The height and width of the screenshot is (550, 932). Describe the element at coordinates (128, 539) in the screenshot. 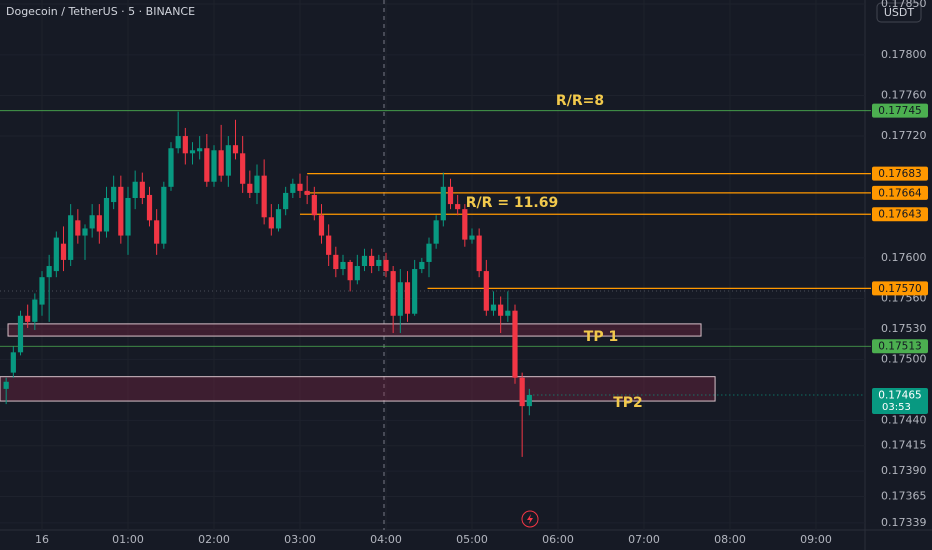

I see `x-tick-label: 01:00` at that location.